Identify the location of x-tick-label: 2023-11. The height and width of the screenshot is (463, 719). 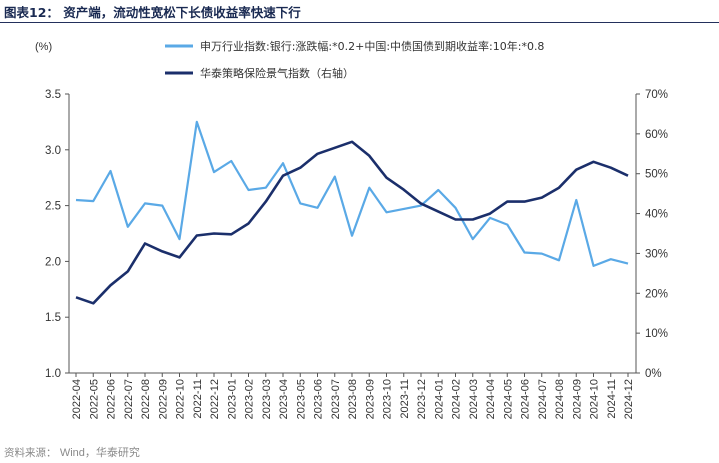
(405, 399).